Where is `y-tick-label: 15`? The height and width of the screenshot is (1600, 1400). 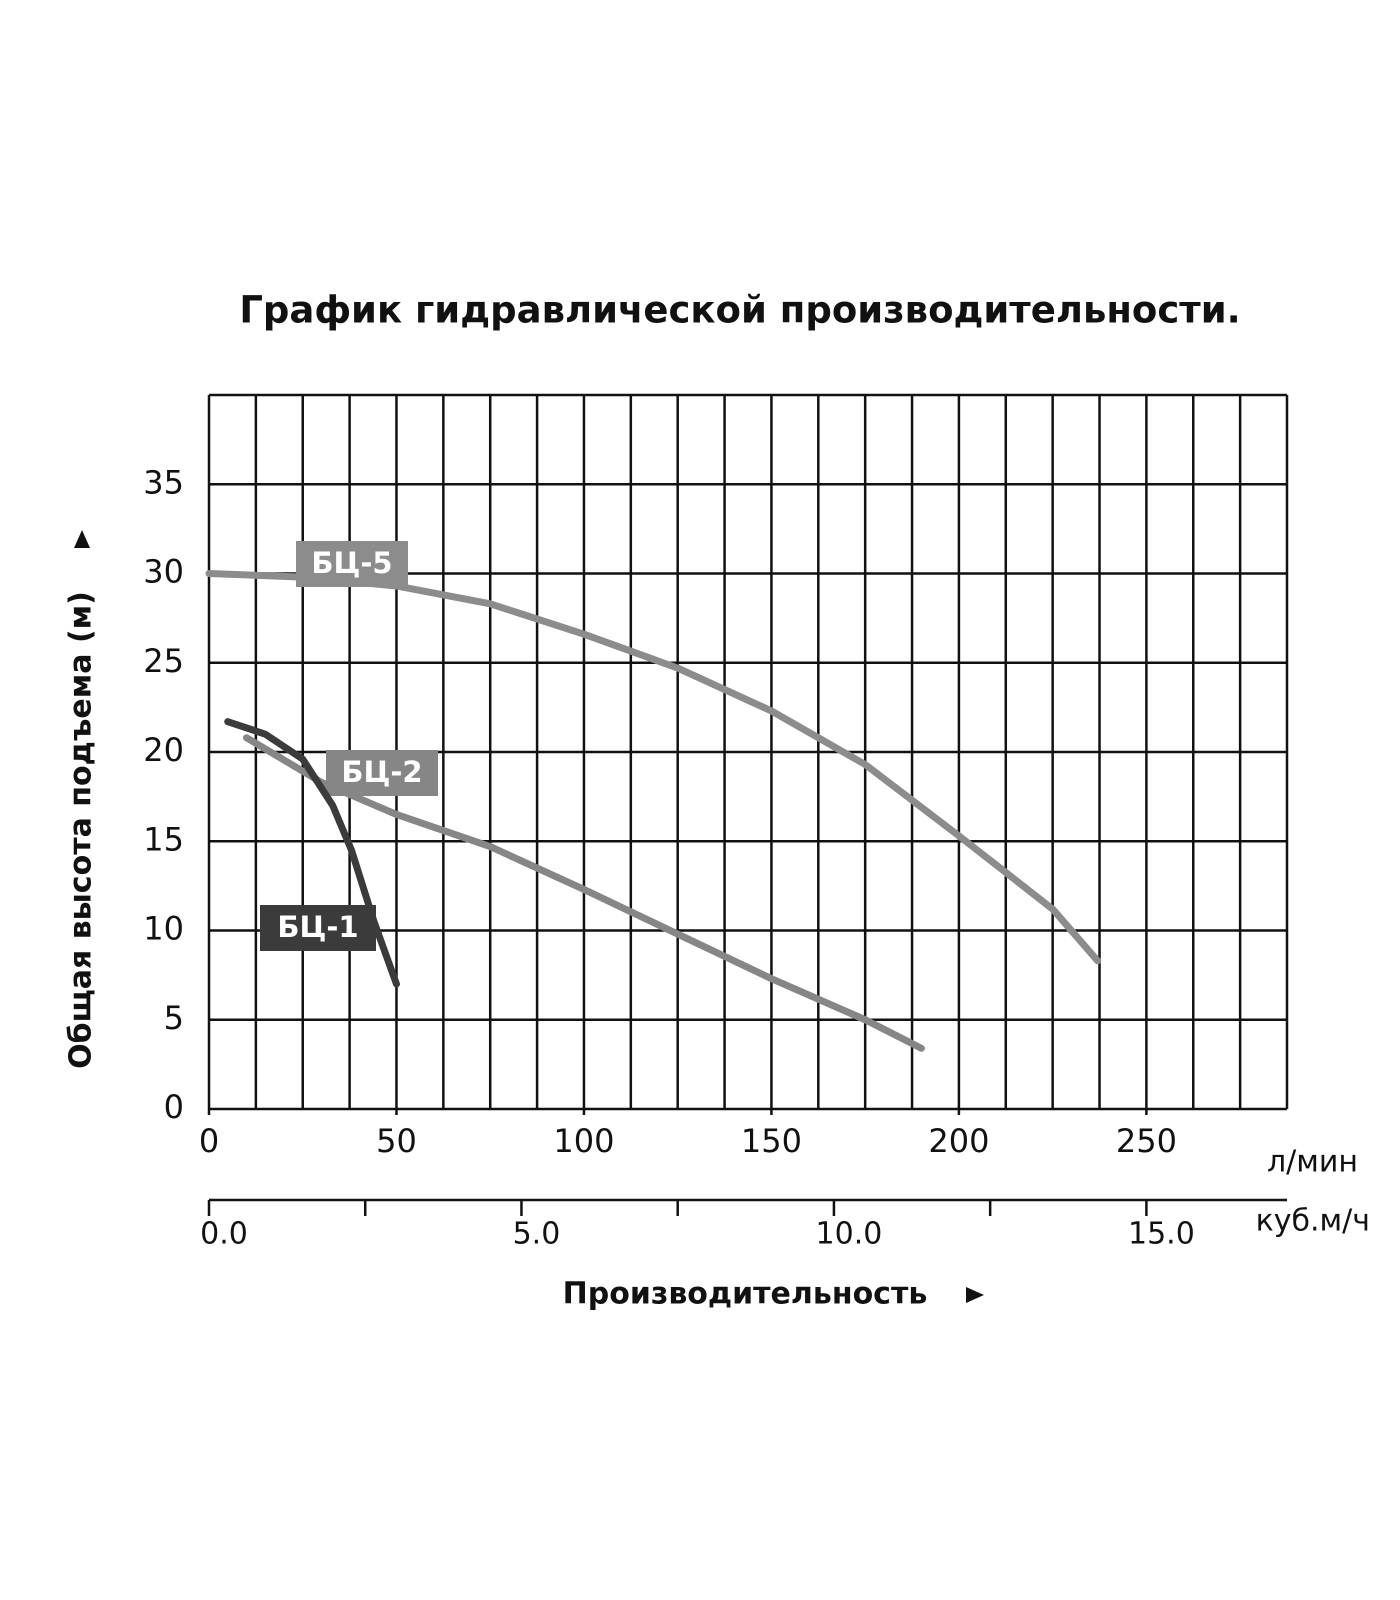 y-tick-label: 15 is located at coordinates (163, 839).